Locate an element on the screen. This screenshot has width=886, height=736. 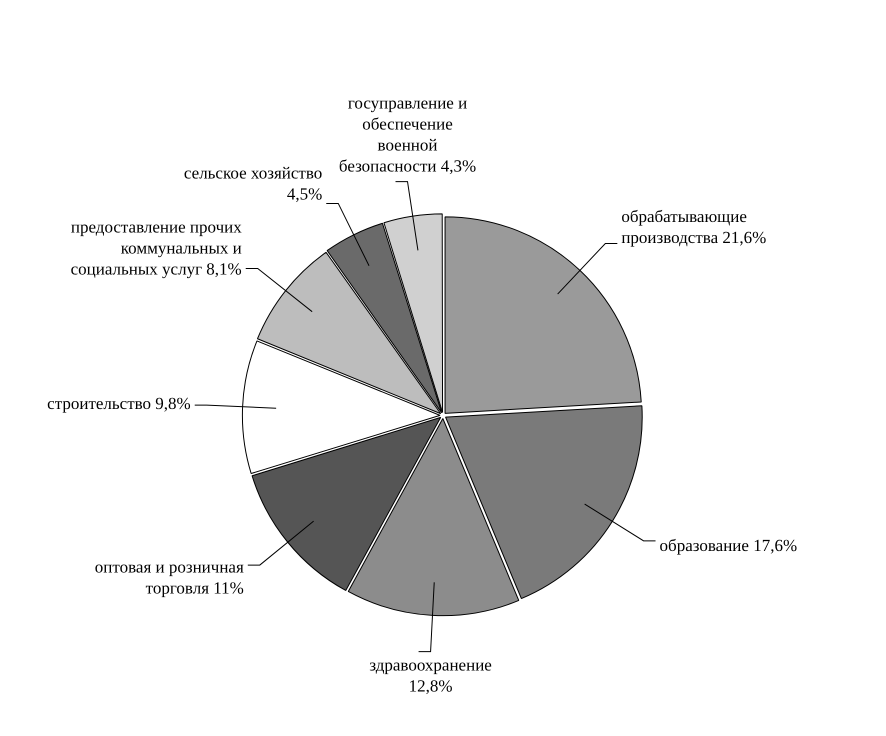
slice-label: сельское хозяйство is located at coordinates (253, 173).